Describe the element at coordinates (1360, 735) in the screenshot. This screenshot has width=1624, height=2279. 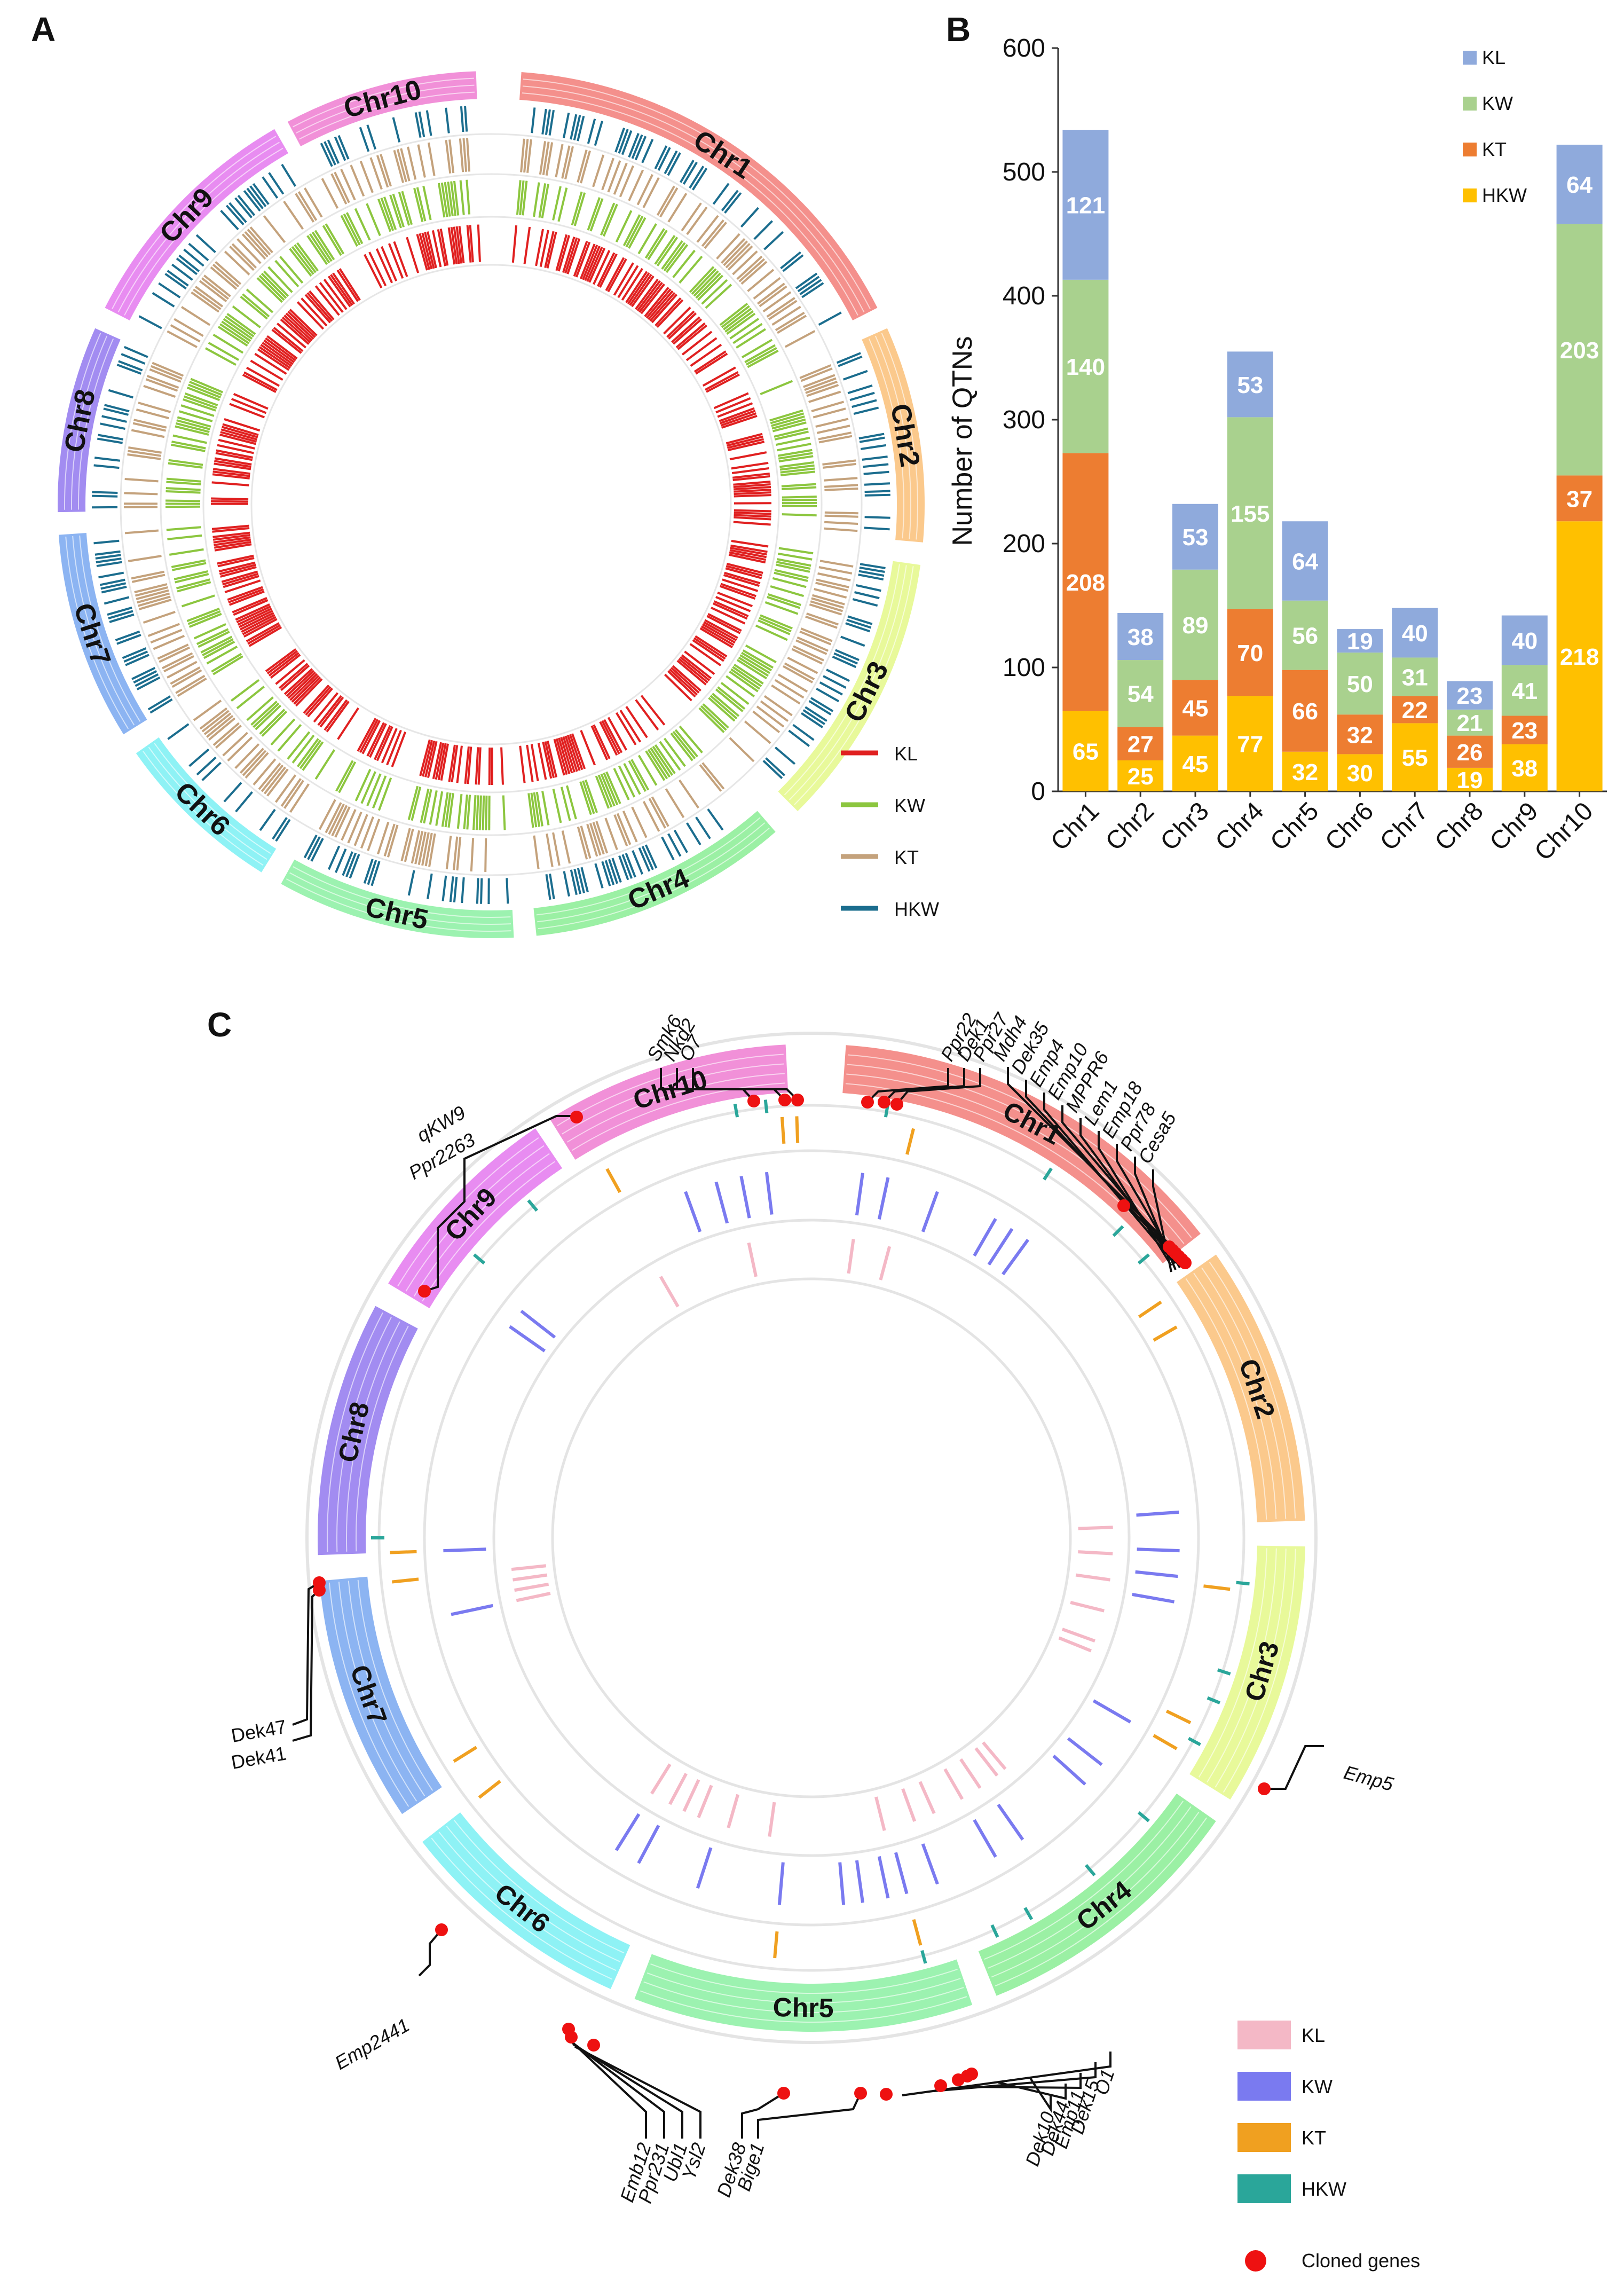
I see `bar-value-label: 32` at that location.